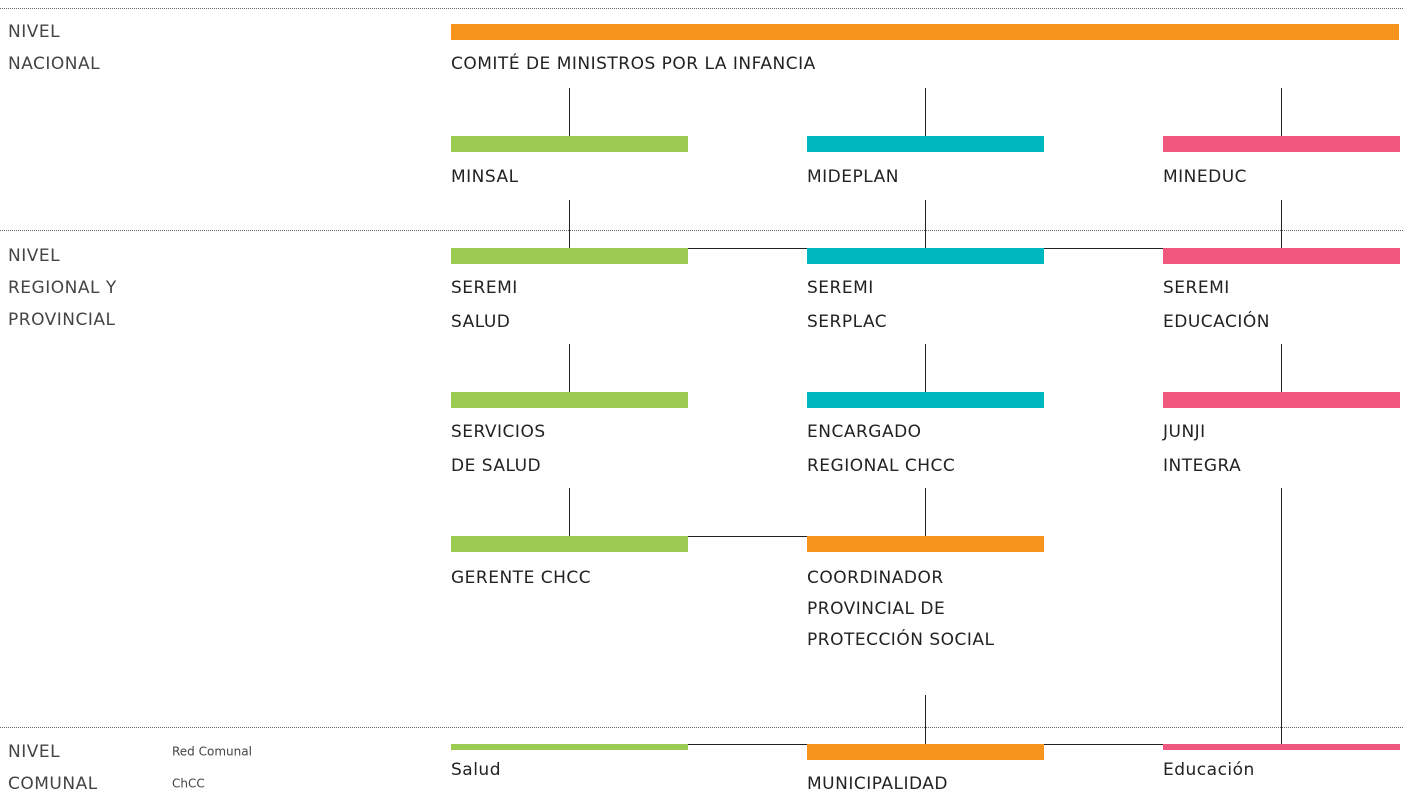  I want to click on node-label: PROVINCIAL DE, so click(876, 609).